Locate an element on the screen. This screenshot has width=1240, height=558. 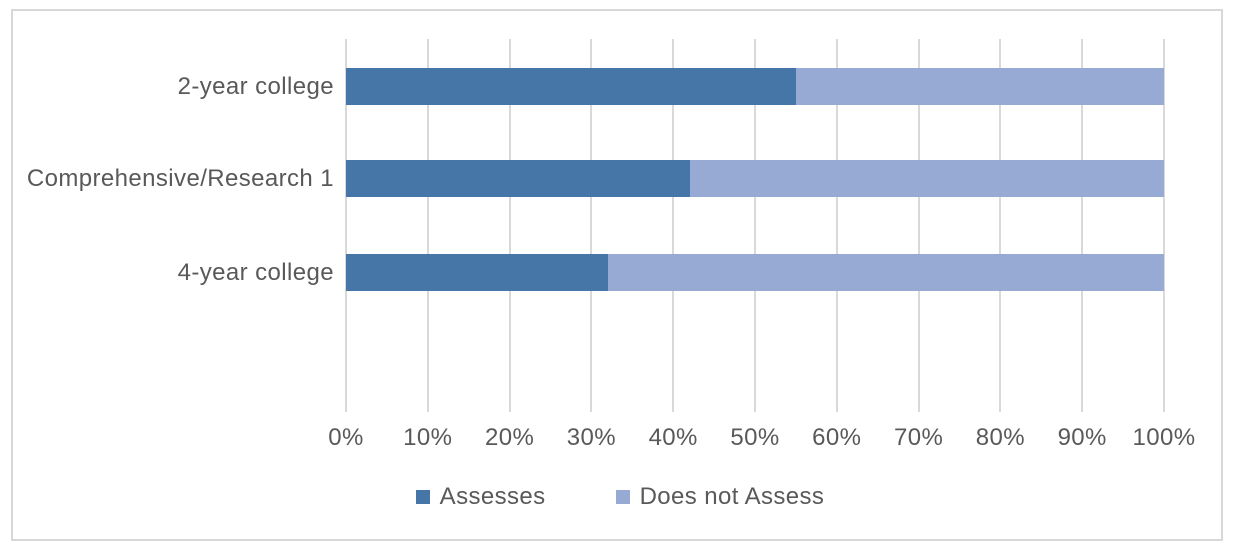
category-label: 4-year college is located at coordinates (255, 272).